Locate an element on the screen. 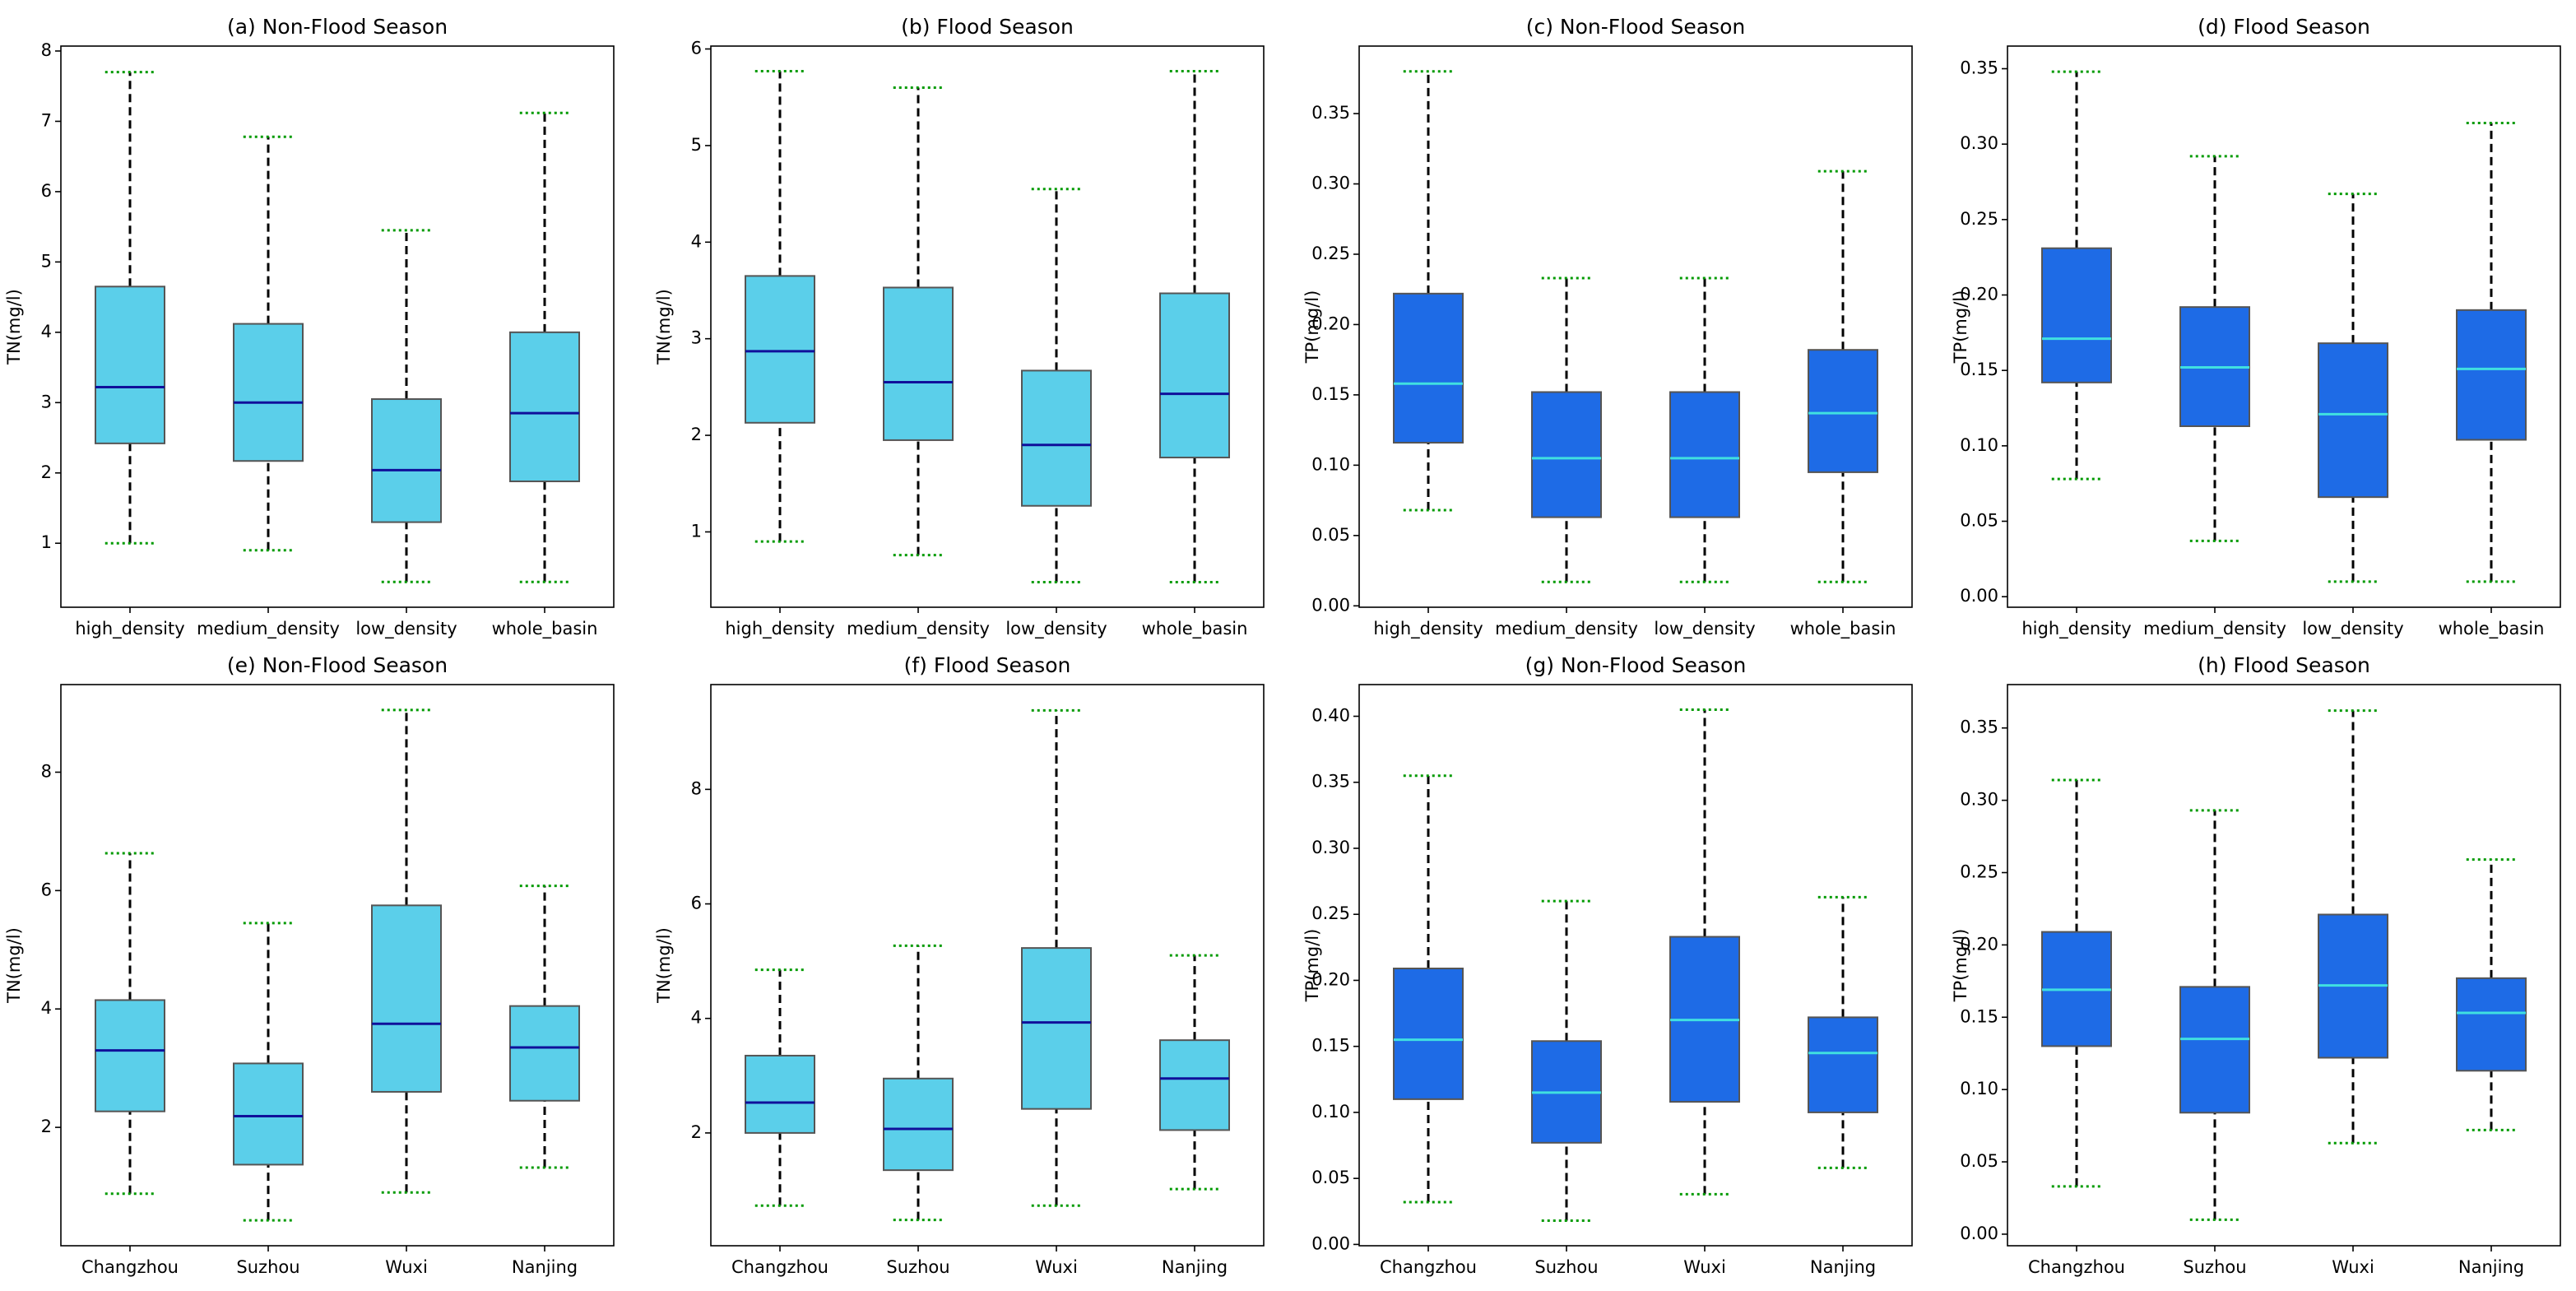  y-tick-label: 0.40 is located at coordinates (1330, 716).